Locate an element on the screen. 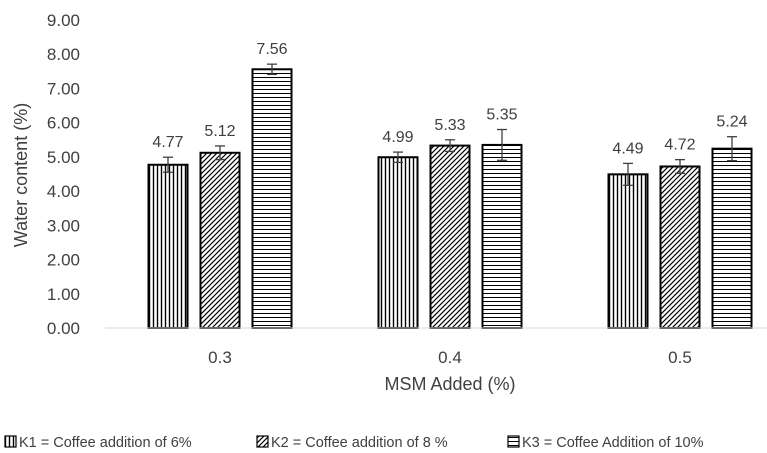  legend-label-2: K2 = Coffee addition of 8 % is located at coordinates (359, 443).